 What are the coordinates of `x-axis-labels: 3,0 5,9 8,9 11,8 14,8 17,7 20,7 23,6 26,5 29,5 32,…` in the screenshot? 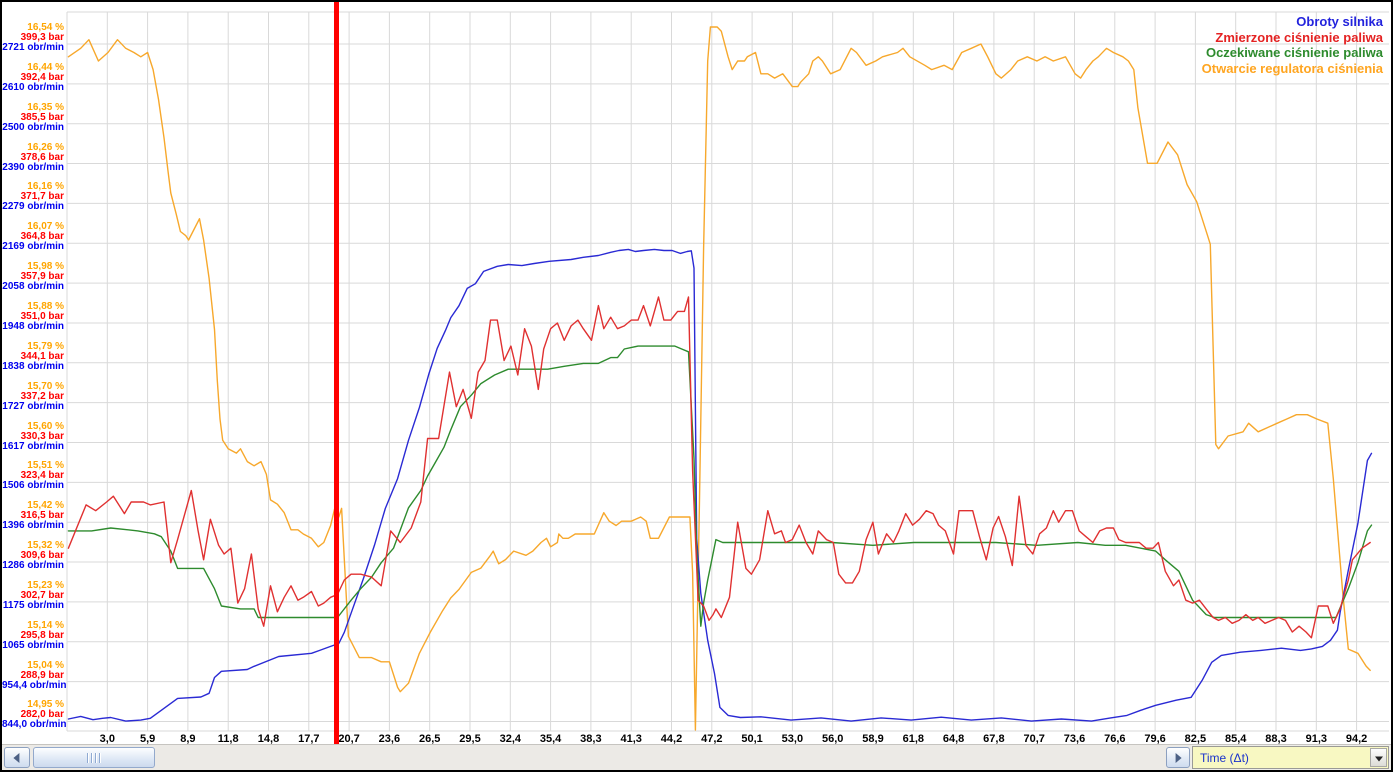 It's located at (696, 740).